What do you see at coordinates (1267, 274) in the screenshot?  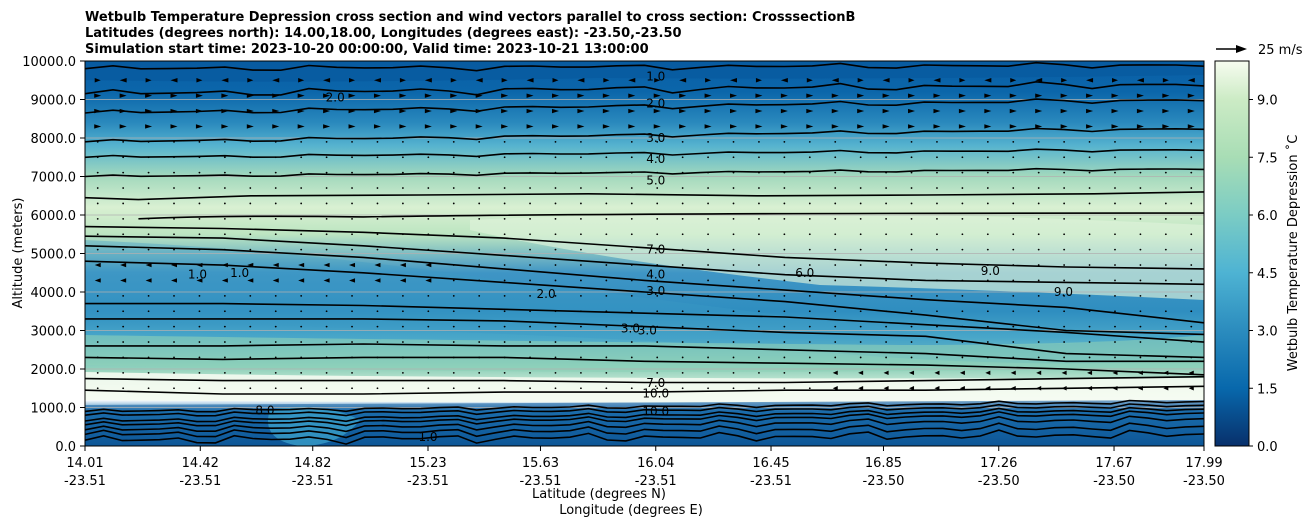 I see `colorbar-tick-label: 4.5` at bounding box center [1267, 274].